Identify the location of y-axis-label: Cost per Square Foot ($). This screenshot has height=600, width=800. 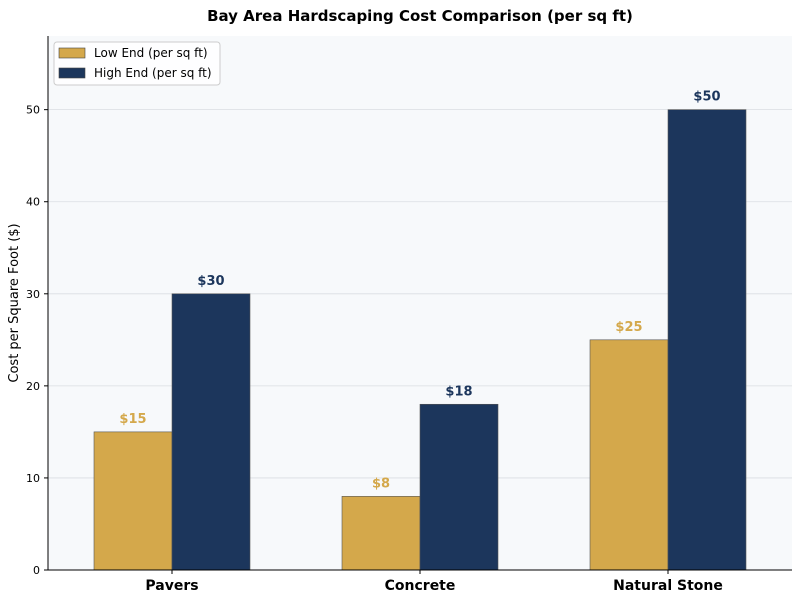
(14, 302).